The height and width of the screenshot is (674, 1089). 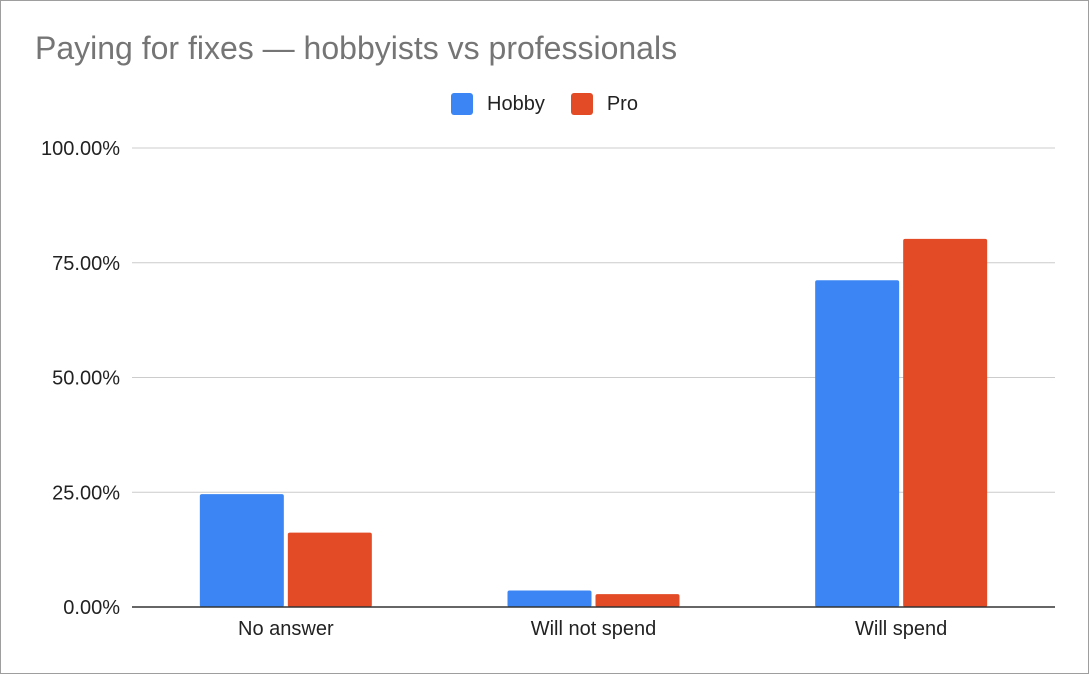 I want to click on legend-swatch-hobby, so click(x=462, y=104).